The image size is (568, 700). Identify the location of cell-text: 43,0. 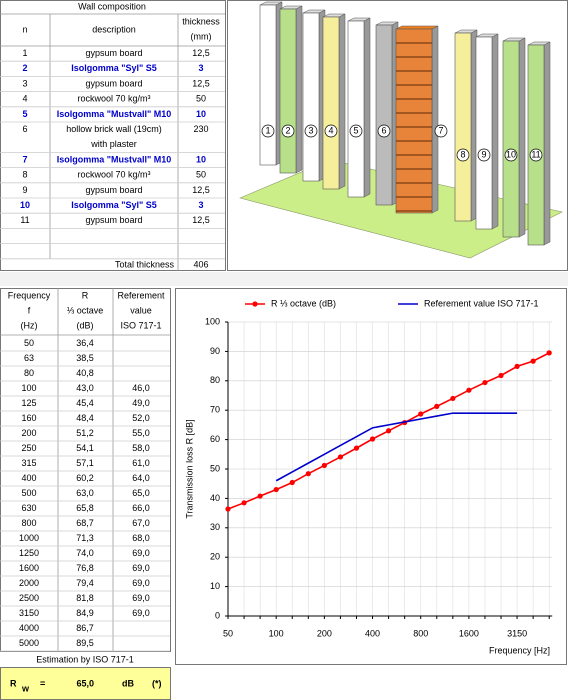
(85, 388).